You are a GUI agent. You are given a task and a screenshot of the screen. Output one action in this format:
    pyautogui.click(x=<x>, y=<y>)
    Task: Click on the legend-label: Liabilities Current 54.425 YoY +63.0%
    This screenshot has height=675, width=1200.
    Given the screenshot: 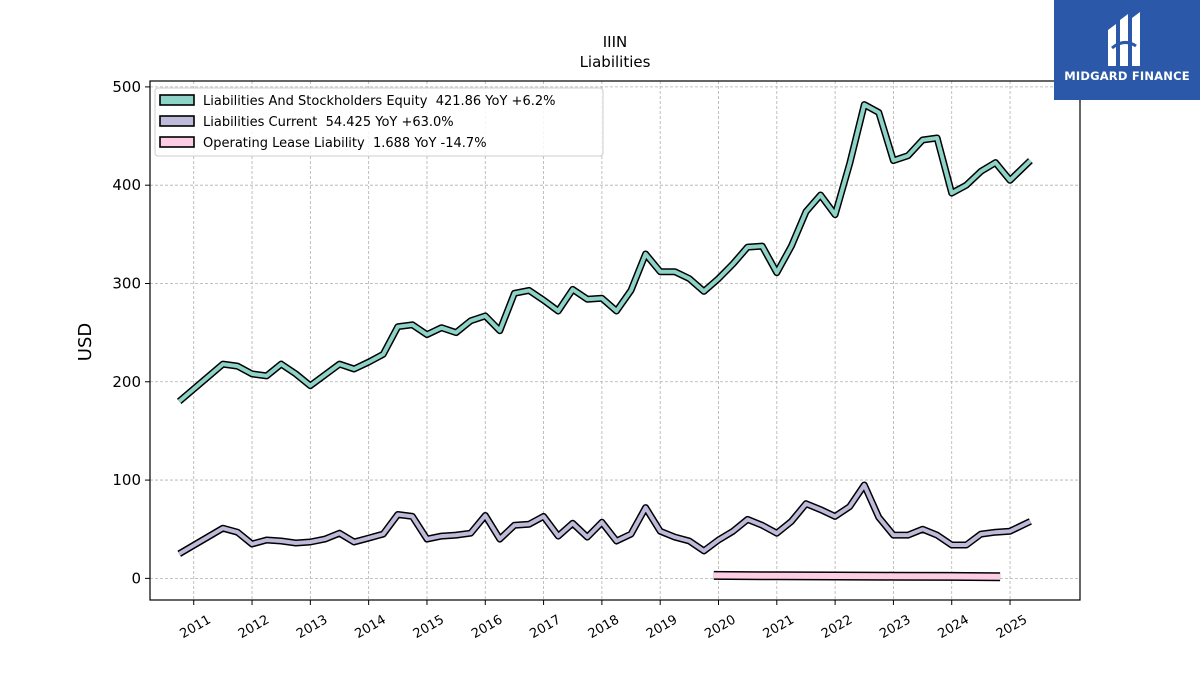 What is the action you would take?
    pyautogui.click(x=328, y=122)
    